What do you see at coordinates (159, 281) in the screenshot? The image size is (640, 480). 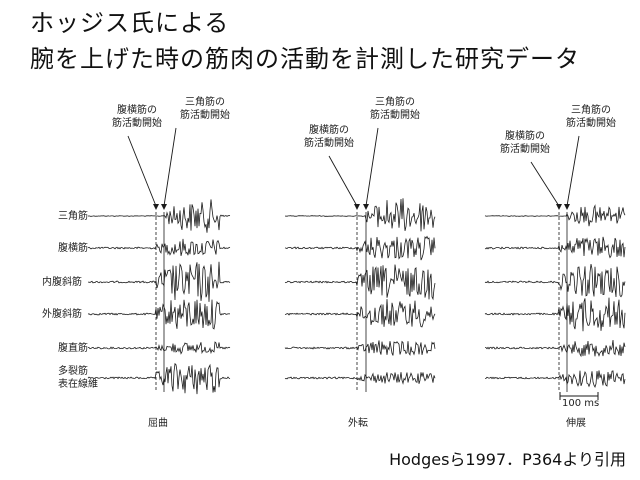 I see `emg-trace-p1-r3` at bounding box center [159, 281].